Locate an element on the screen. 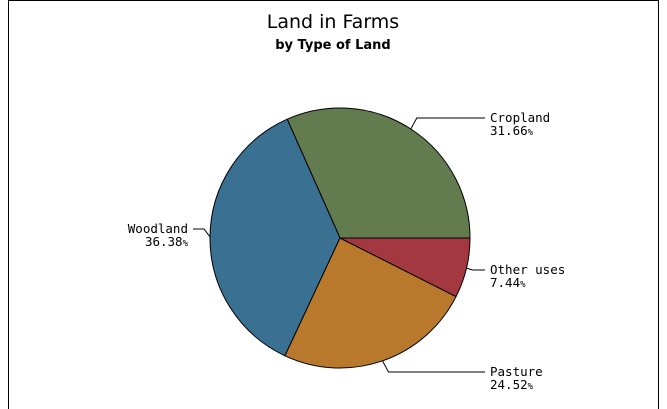 This screenshot has height=409, width=667. slice-value-label: 7.44% is located at coordinates (508, 282).